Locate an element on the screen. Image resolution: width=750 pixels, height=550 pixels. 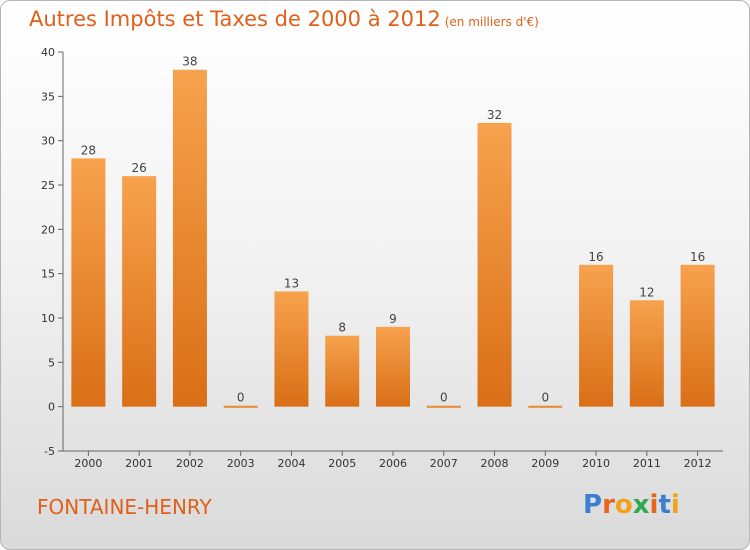
chart-subtitle: (en milliers d'€) is located at coordinates (491, 22).